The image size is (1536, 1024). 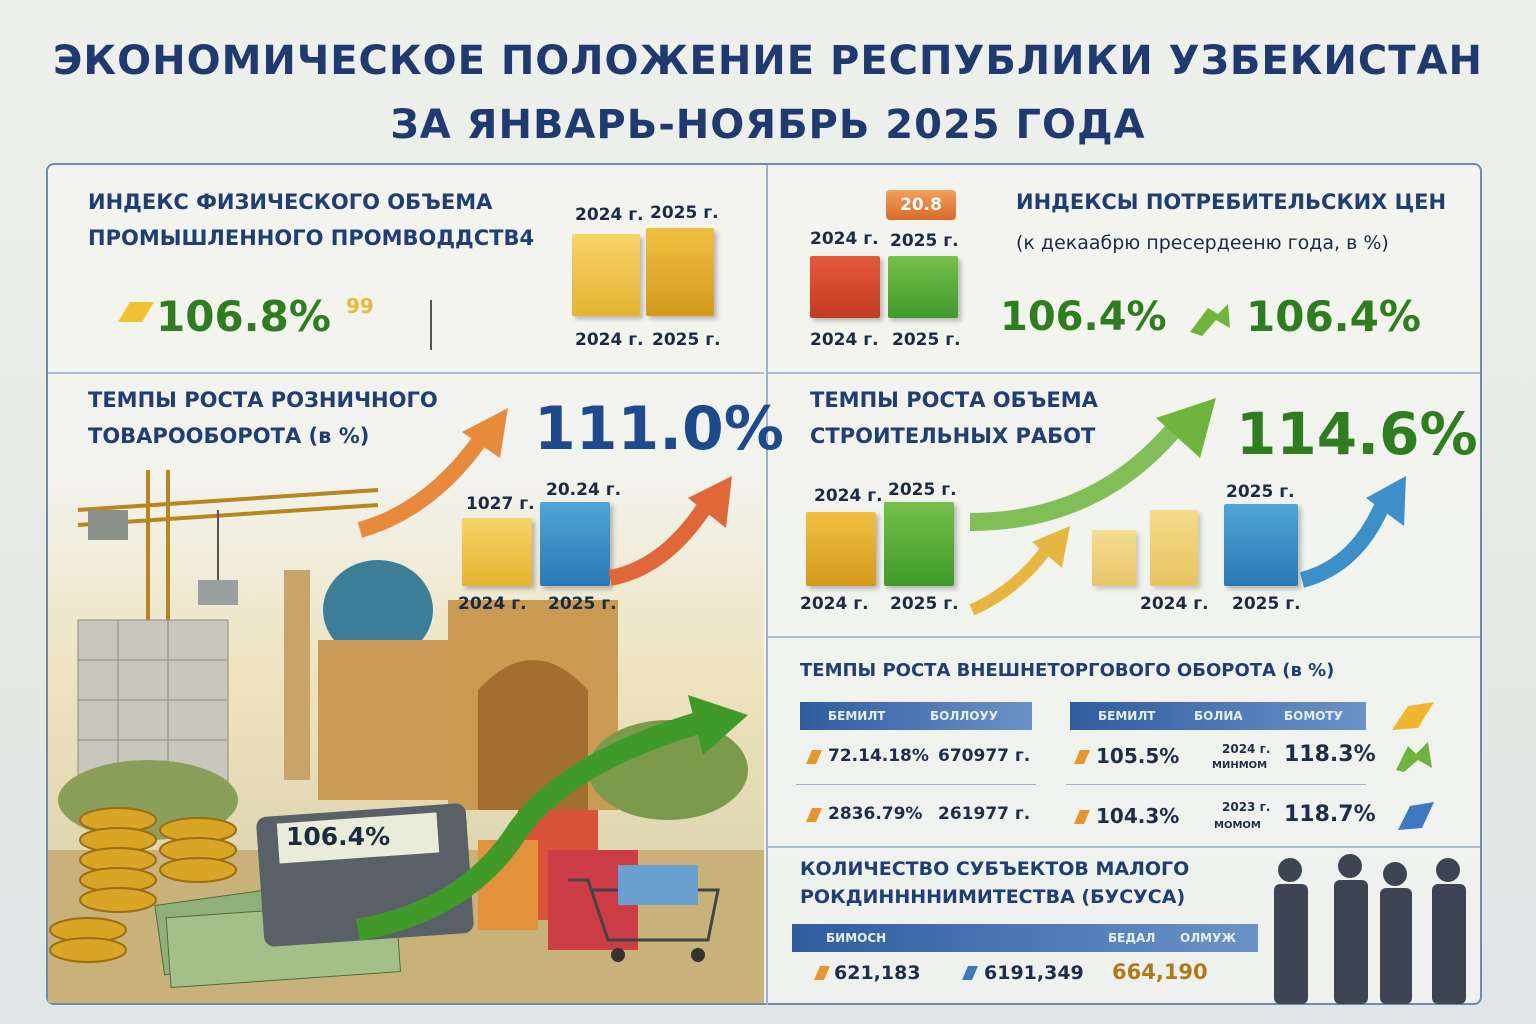 What do you see at coordinates (848, 496) in the screenshot?
I see `construction-year-top-a: 2024 г.` at bounding box center [848, 496].